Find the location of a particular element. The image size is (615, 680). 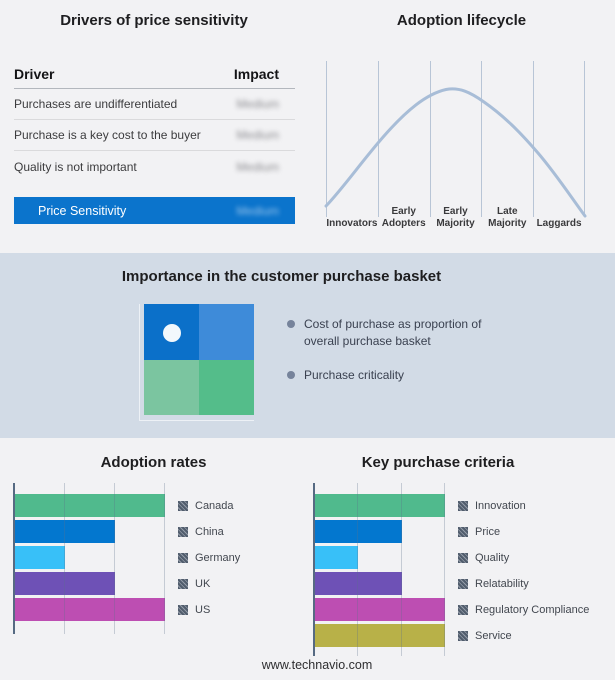

table-row: Quality is not important Medium is located at coordinates (154, 166).